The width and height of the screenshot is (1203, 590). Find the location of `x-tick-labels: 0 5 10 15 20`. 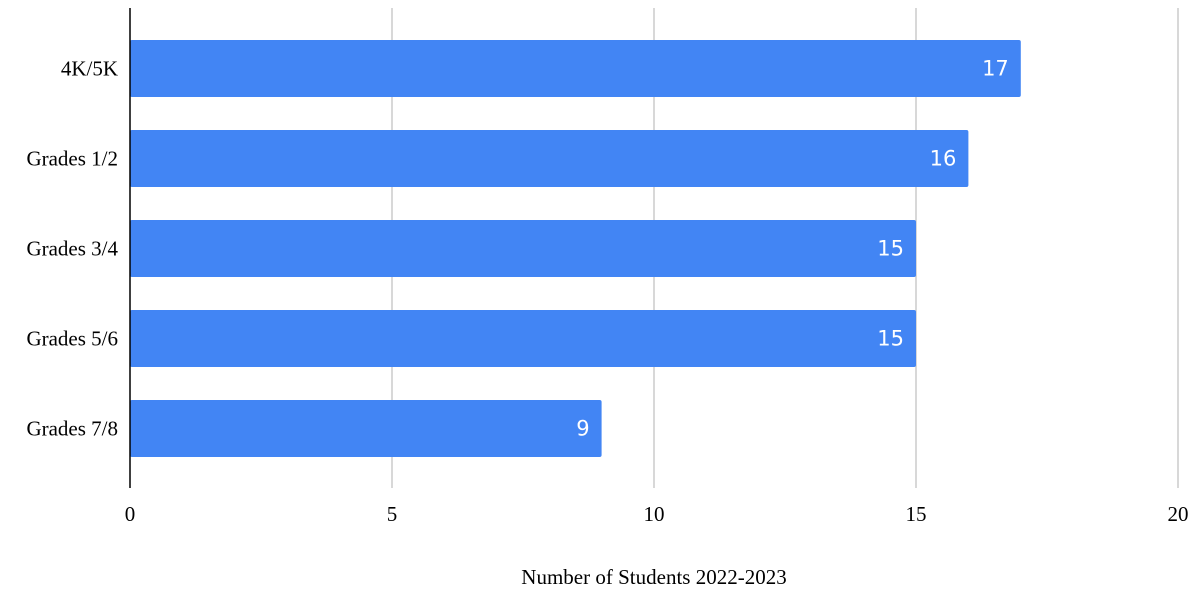

x-tick-labels: 0 5 10 15 20 is located at coordinates (657, 514).